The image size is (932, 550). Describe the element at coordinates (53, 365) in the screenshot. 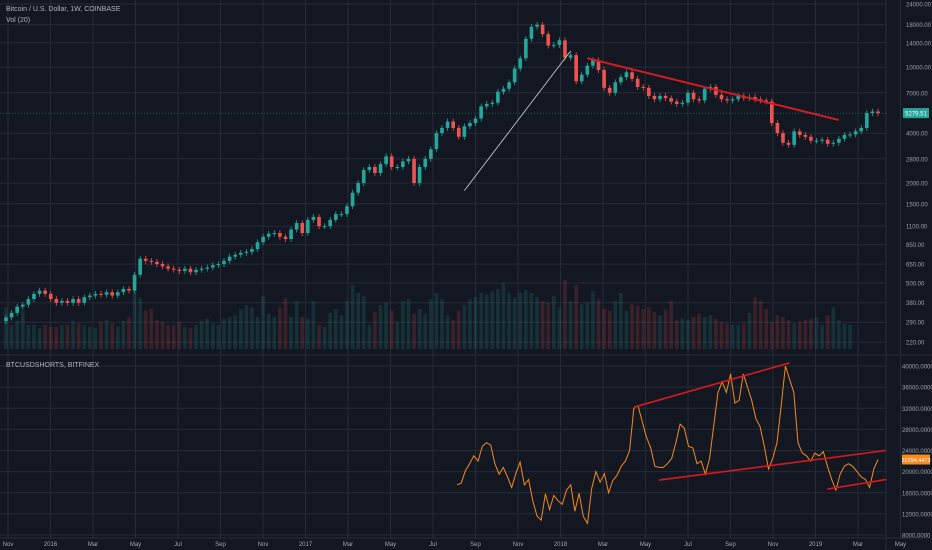

I see `lower-legend: BTCUSDSHORTS, BITFINEX` at that location.